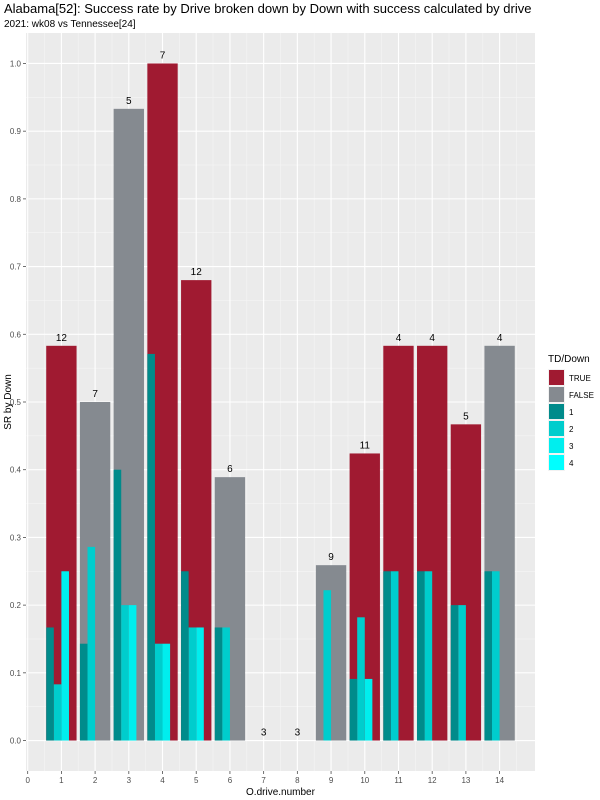  Describe the element at coordinates (163, 55) in the screenshot. I see `count-label-drive-4: 7` at that location.